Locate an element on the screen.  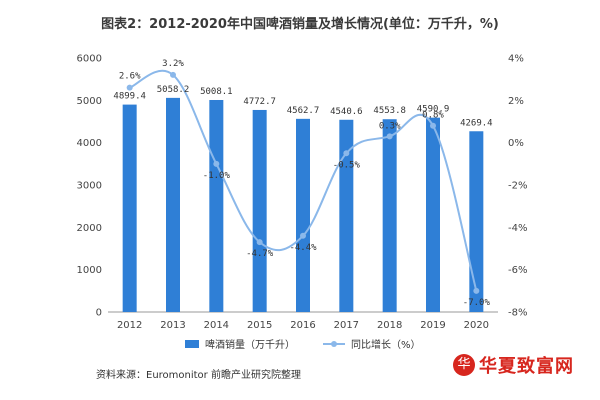
x-tick-label: 2012 is located at coordinates (129, 325).